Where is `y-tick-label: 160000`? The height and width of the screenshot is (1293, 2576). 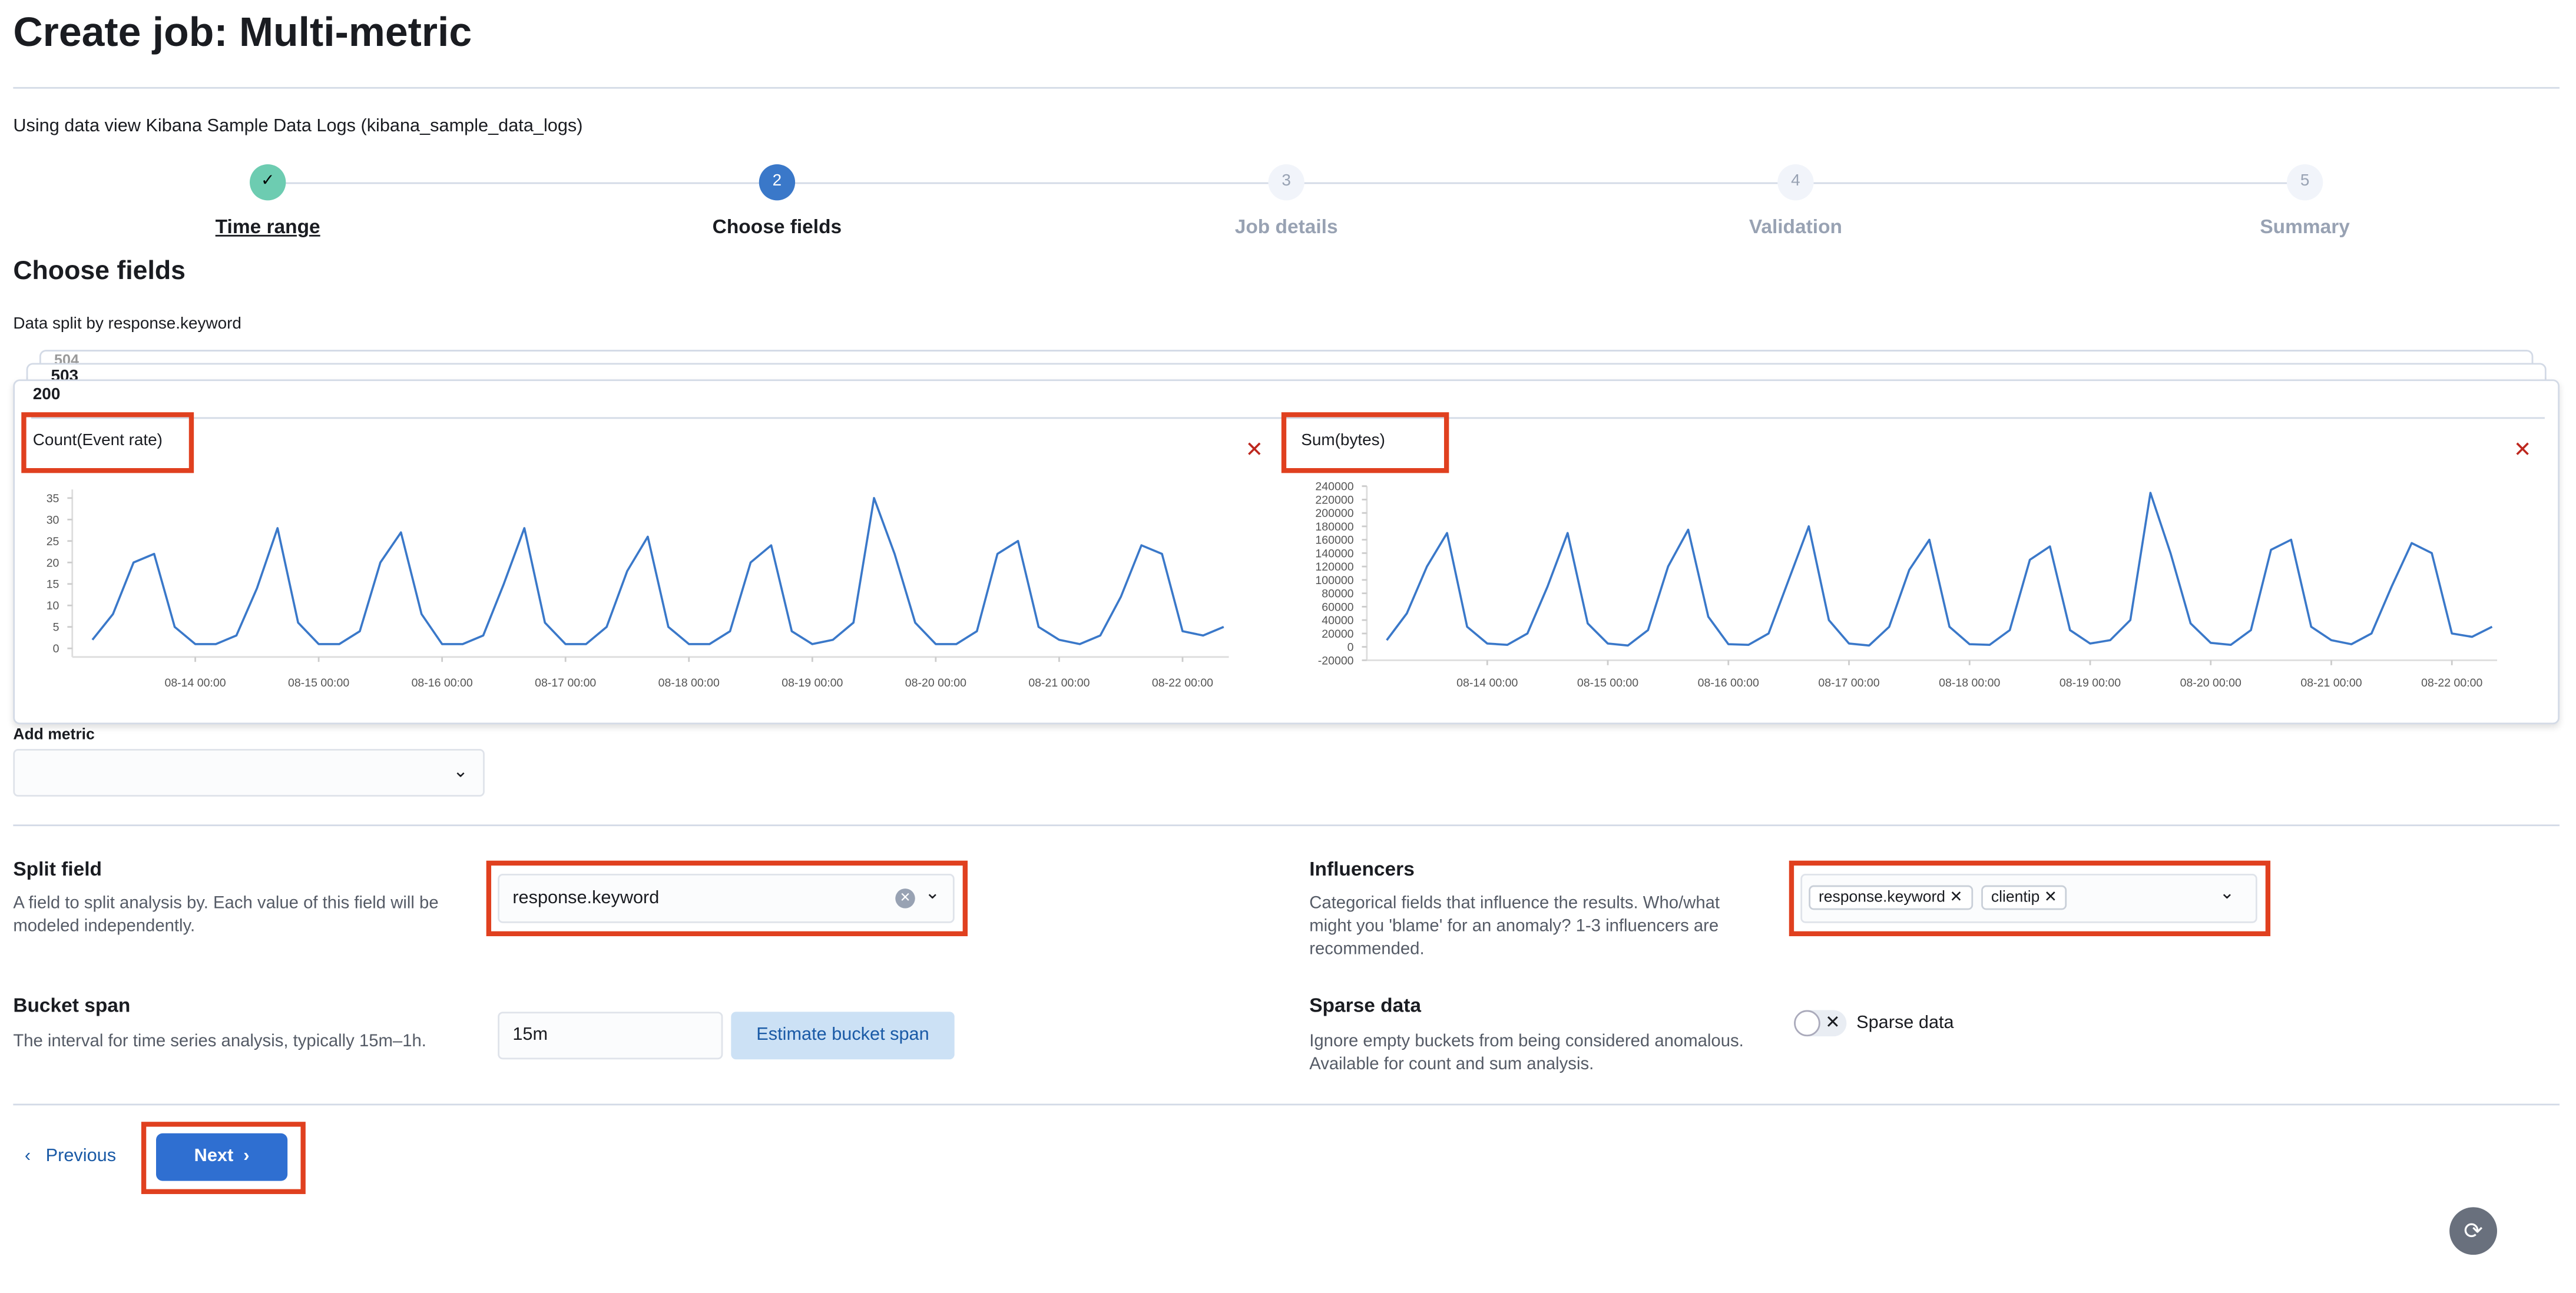
y-tick-label: 160000 is located at coordinates (1334, 540).